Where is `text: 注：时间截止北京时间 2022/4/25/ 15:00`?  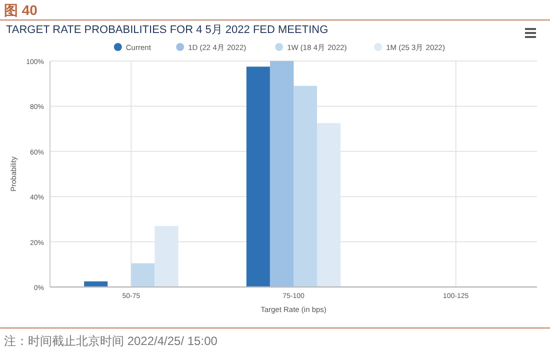
text: 注：时间截止北京时间 2022/4/25/ 15:00 is located at coordinates (111, 341).